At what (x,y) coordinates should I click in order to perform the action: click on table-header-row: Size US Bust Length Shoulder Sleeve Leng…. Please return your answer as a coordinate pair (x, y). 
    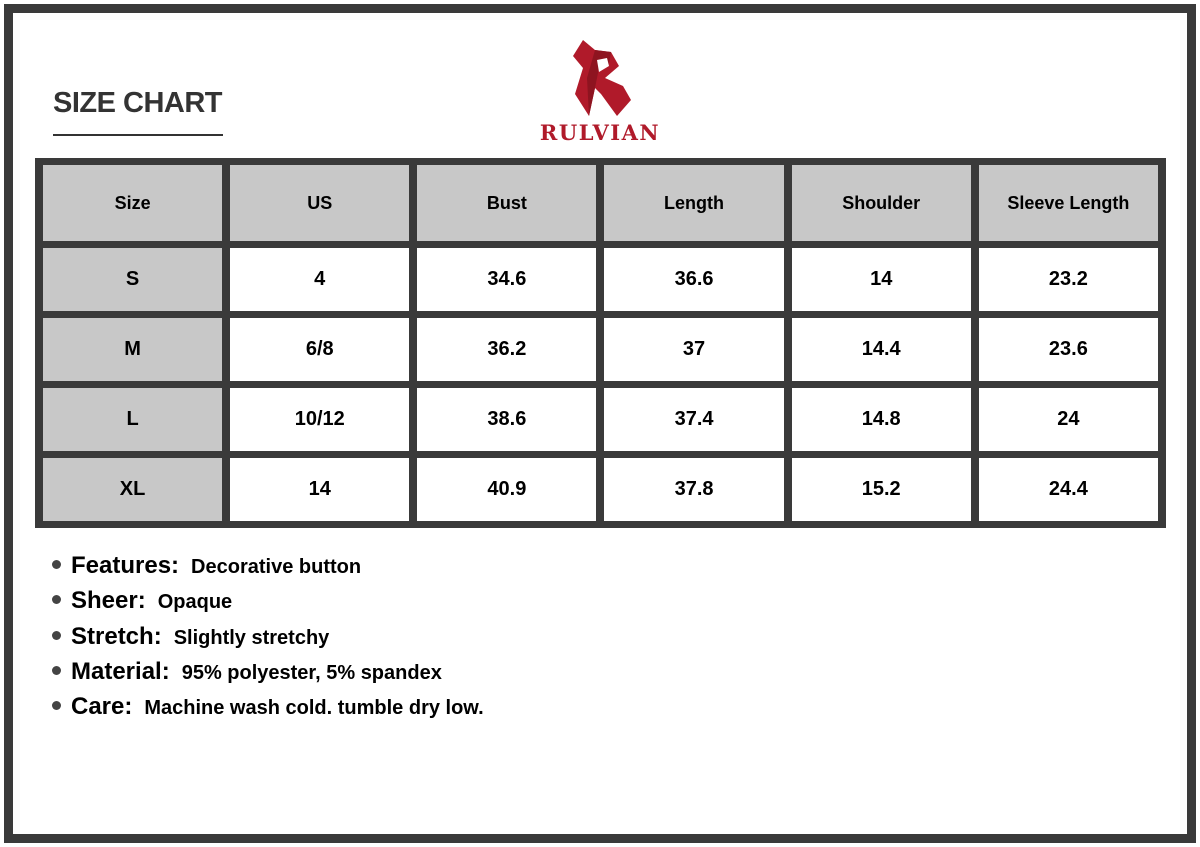
    Looking at the image, I should click on (600, 203).